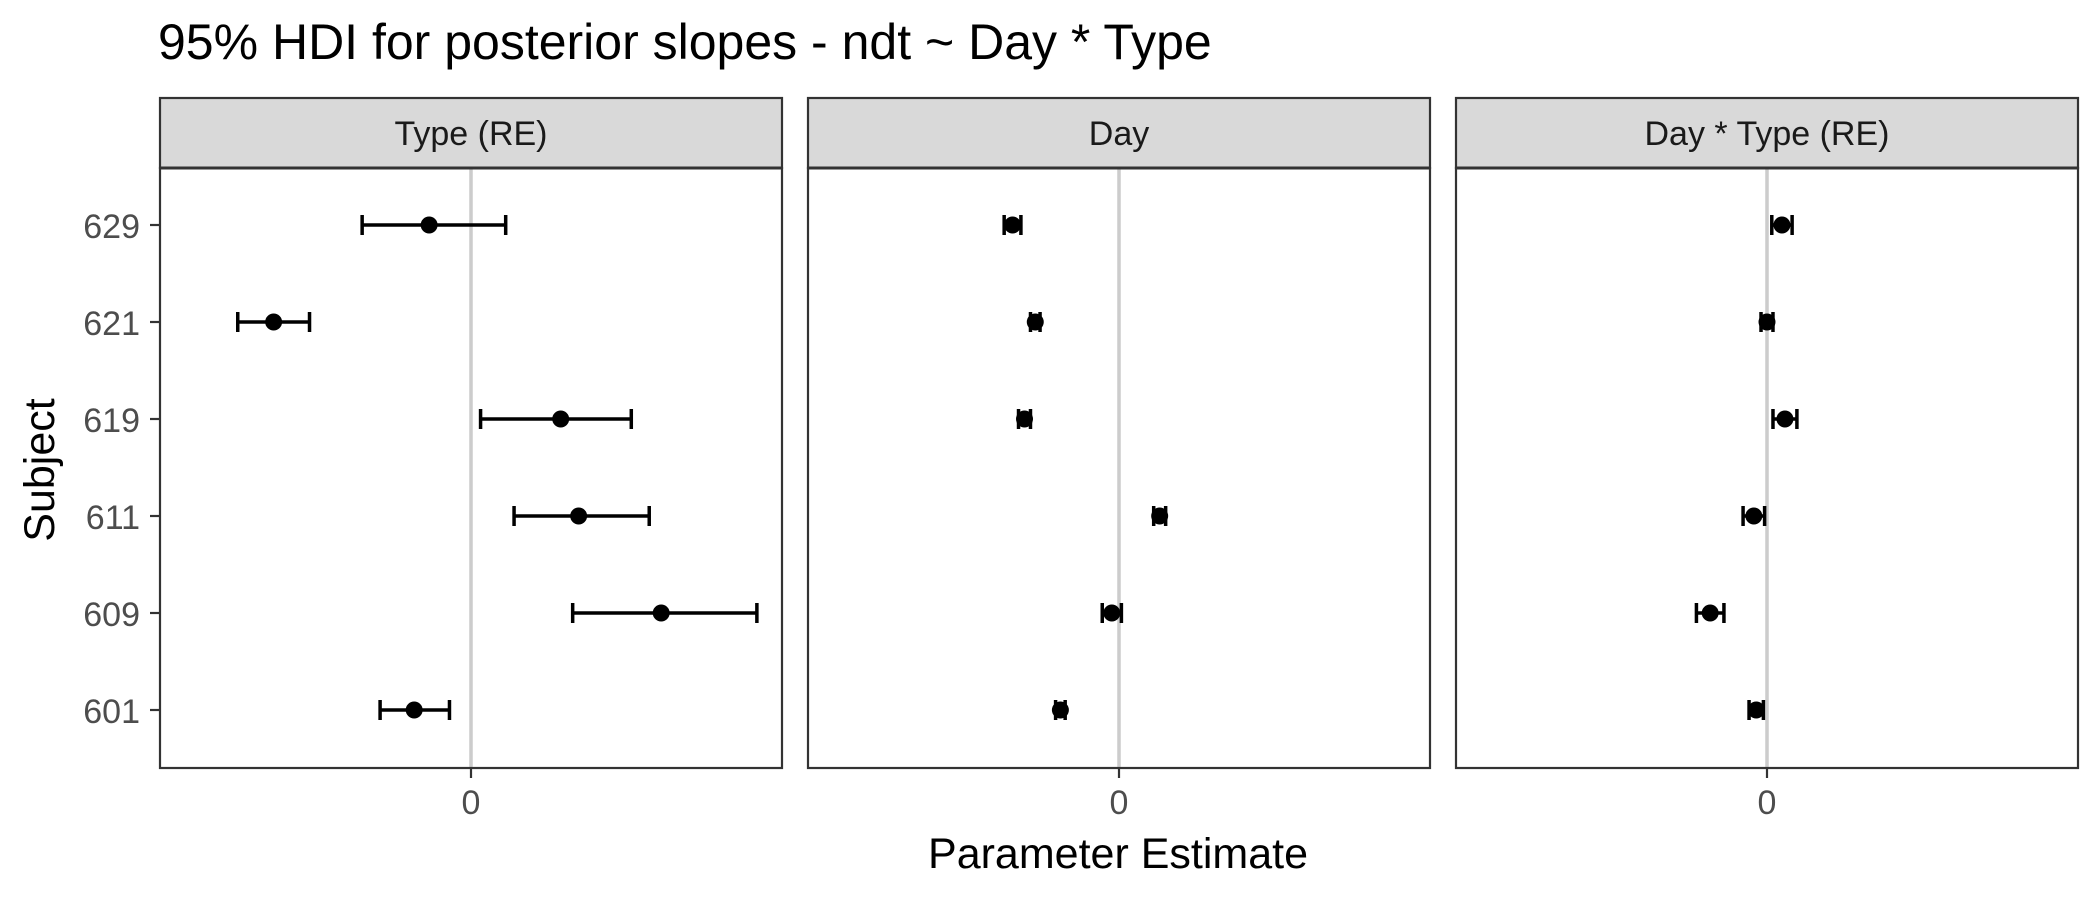 The width and height of the screenshot is (2100, 900). Describe the element at coordinates (470, 134) in the screenshot. I see `facet-strip-label: Type (RE)` at that location.